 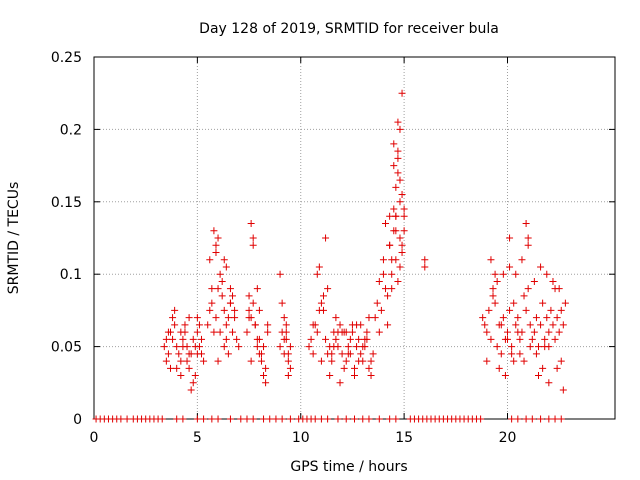 I want to click on y-tick-label: 0.1, so click(x=71, y=275).